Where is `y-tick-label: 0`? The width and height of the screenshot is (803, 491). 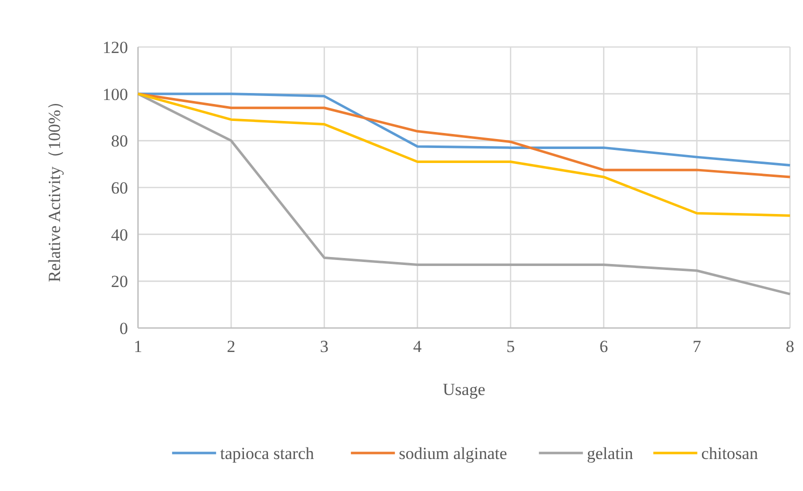
y-tick-label: 0 is located at coordinates (124, 328).